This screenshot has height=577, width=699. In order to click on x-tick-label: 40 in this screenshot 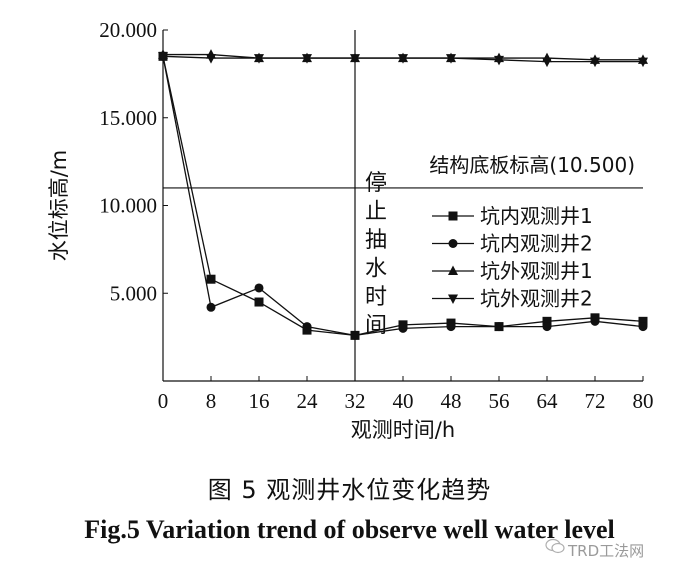, I will do `click(403, 401)`.